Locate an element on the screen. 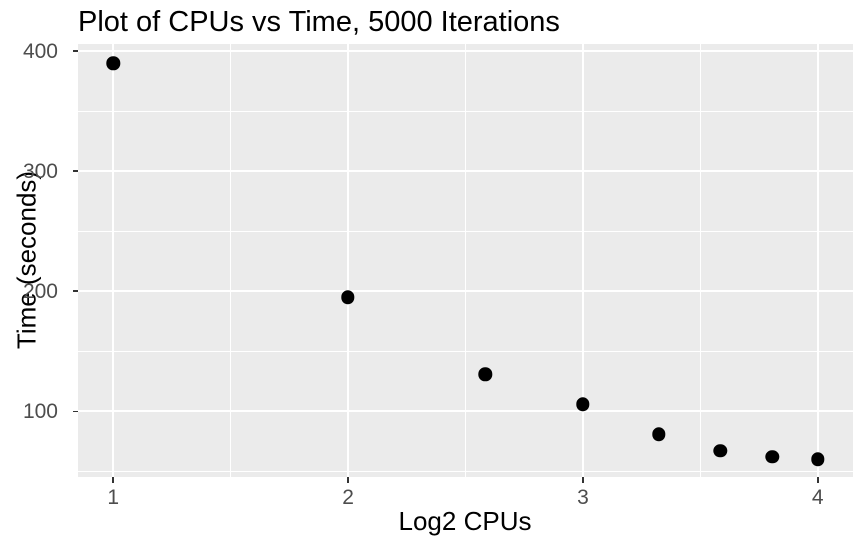 The width and height of the screenshot is (862, 543). x-tick-label: 1 is located at coordinates (113, 497).